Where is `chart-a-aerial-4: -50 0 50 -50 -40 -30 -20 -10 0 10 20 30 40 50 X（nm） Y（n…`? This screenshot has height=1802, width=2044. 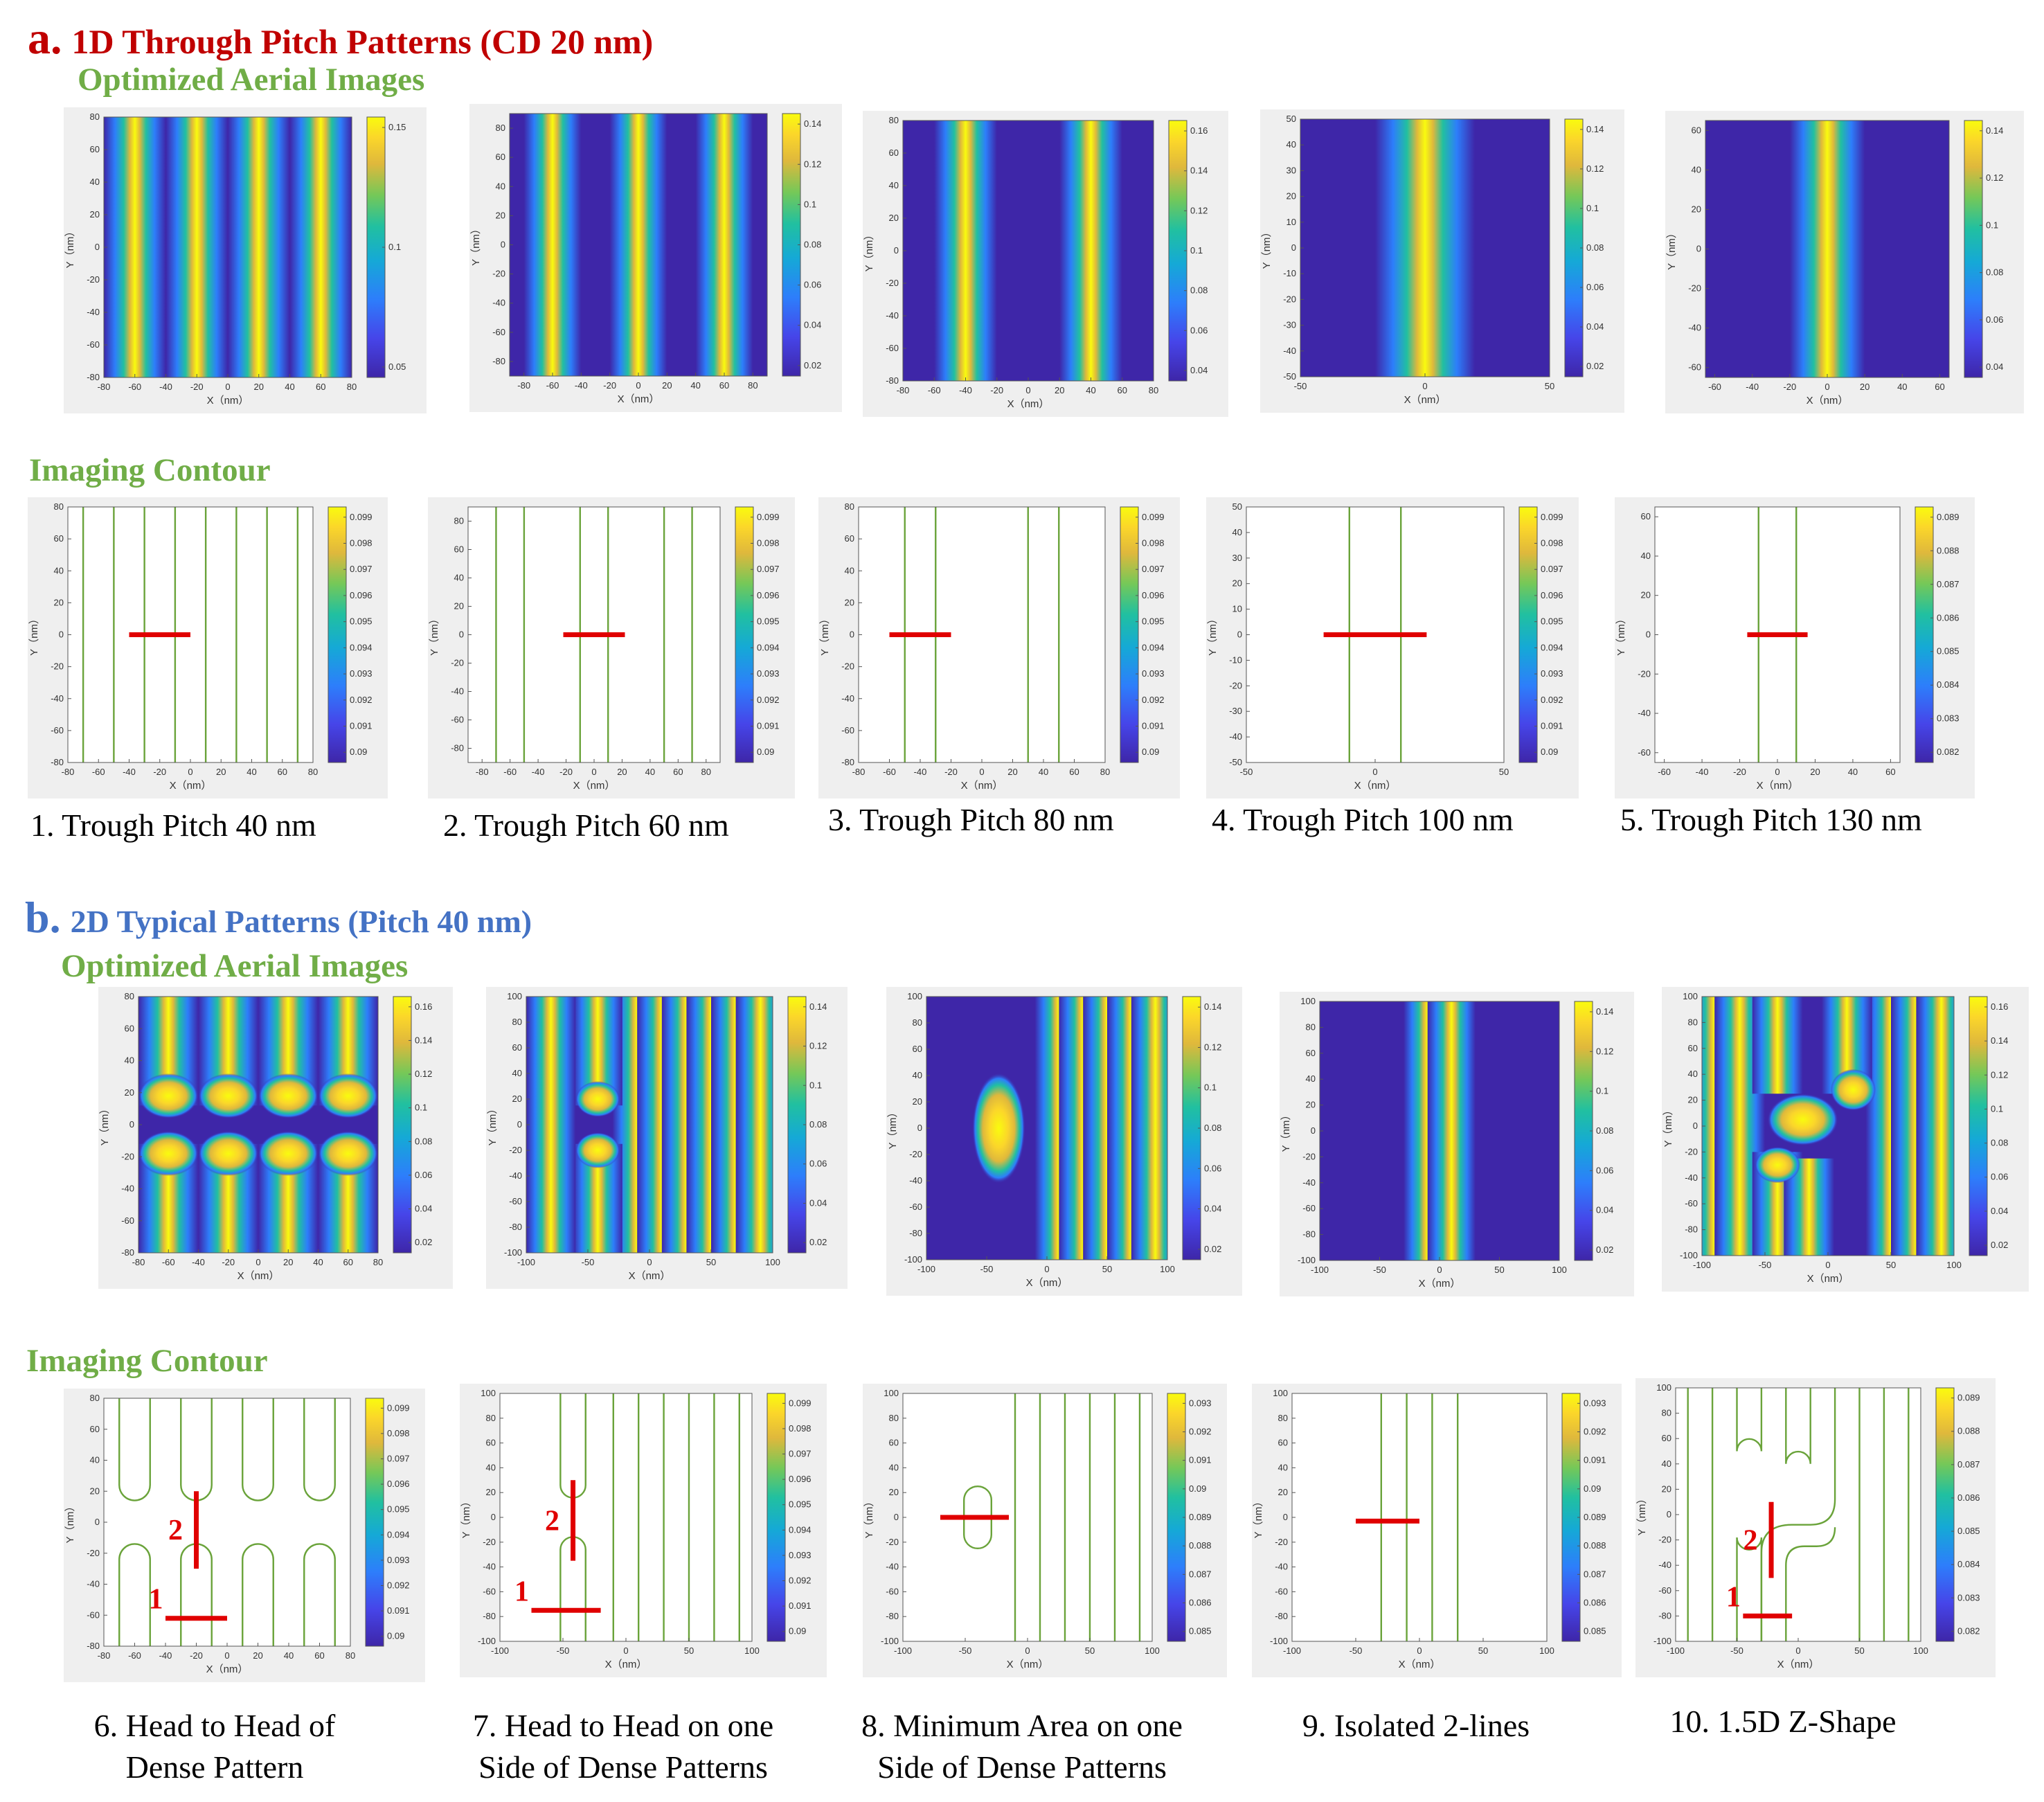 chart-a-aerial-4: -50 0 50 -50 -40 -30 -20 -10 0 10 20 30 40 50 X（nm） Y（n… is located at coordinates (1442, 261).